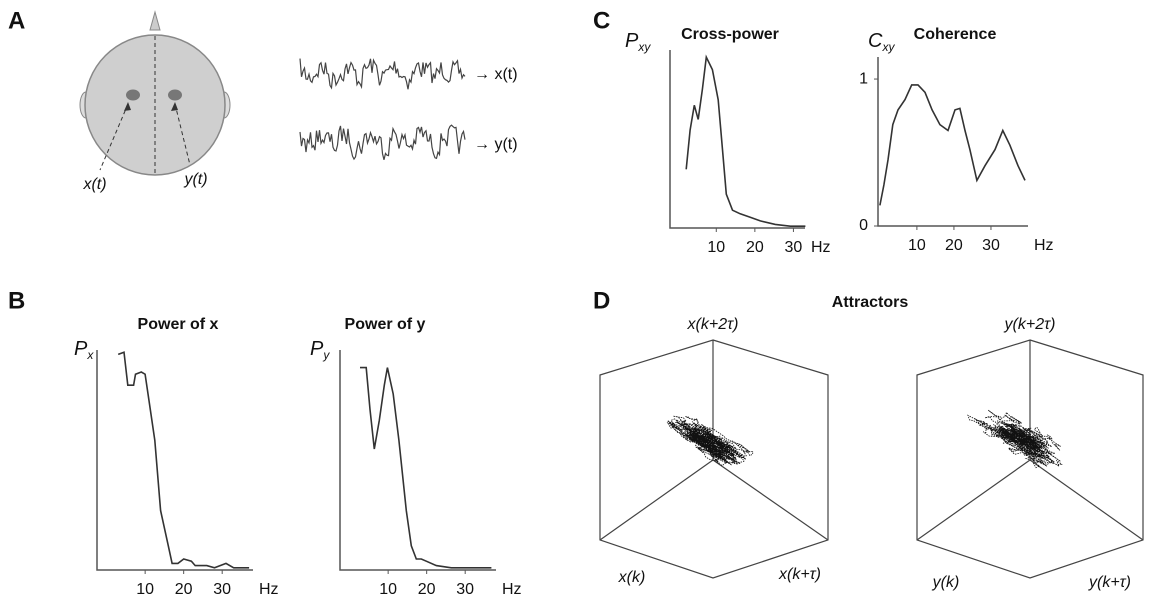 Image resolution: width=1151 pixels, height=594 pixels. I want to click on panel-letter: C, so click(601, 20).